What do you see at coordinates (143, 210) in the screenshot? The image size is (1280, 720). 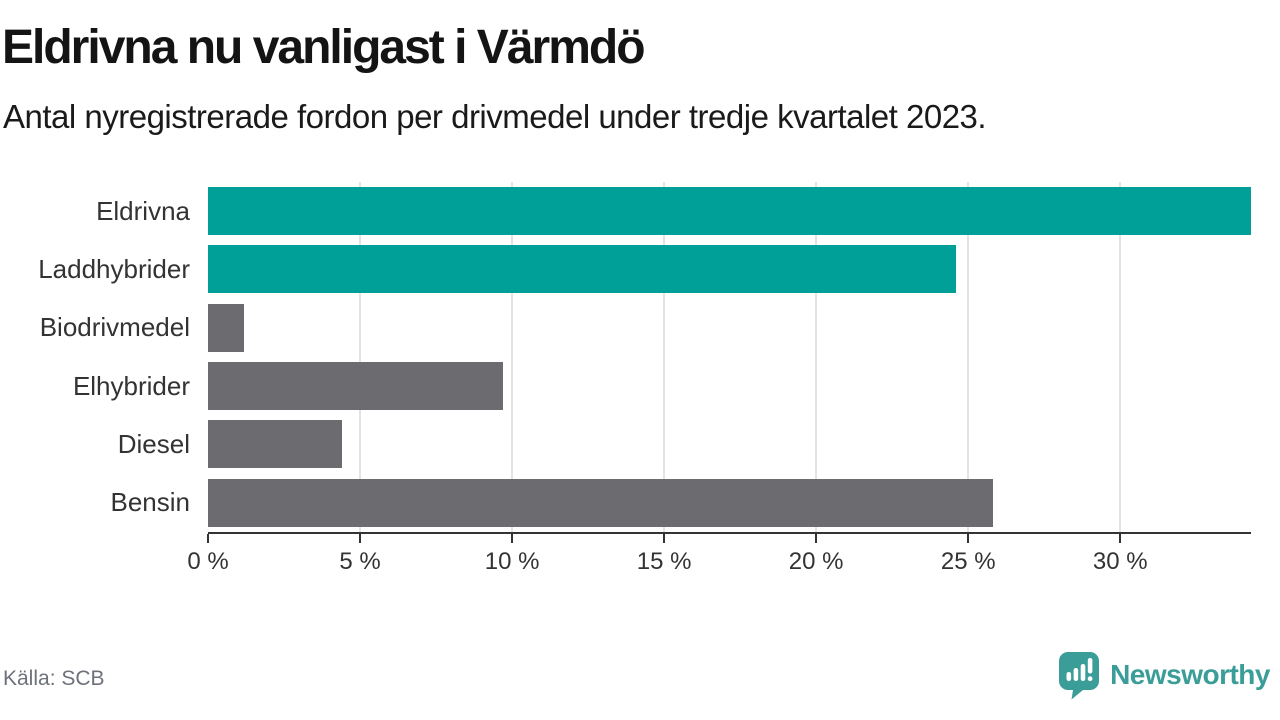 I see `category-label-eldrivna: Eldrivna` at bounding box center [143, 210].